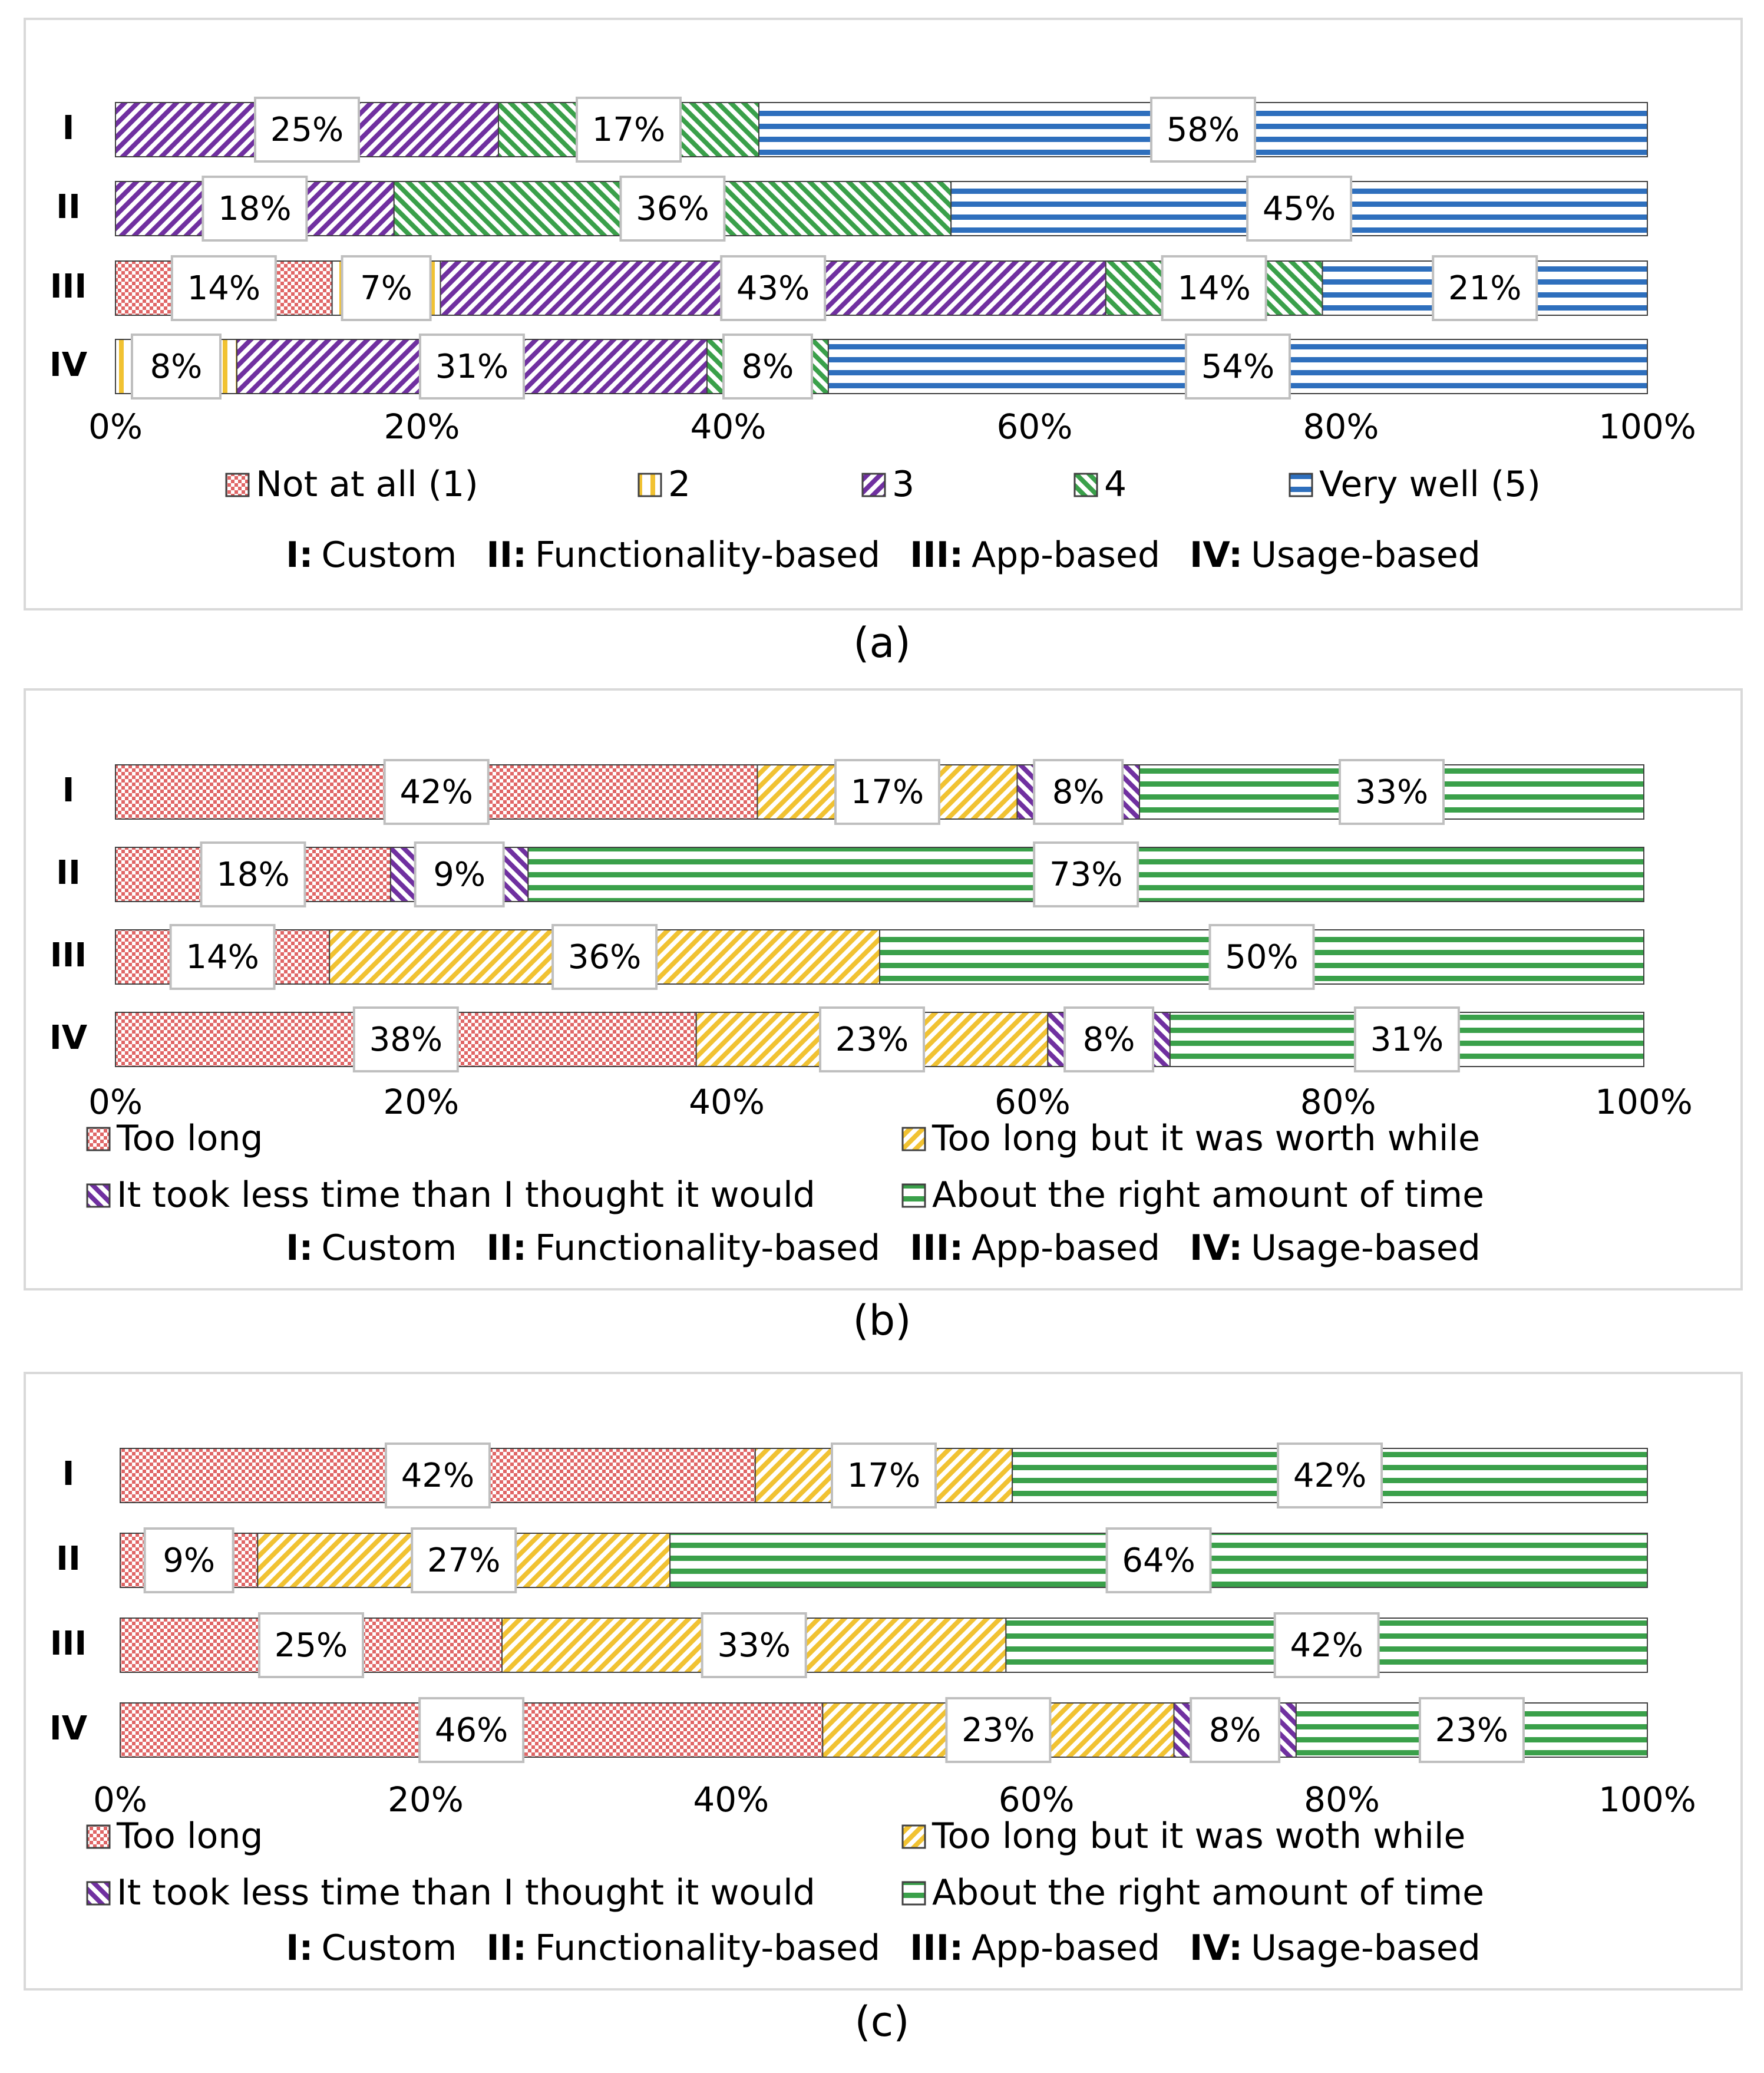  What do you see at coordinates (903, 484) in the screenshot?
I see `legend-label-3: 3` at bounding box center [903, 484].